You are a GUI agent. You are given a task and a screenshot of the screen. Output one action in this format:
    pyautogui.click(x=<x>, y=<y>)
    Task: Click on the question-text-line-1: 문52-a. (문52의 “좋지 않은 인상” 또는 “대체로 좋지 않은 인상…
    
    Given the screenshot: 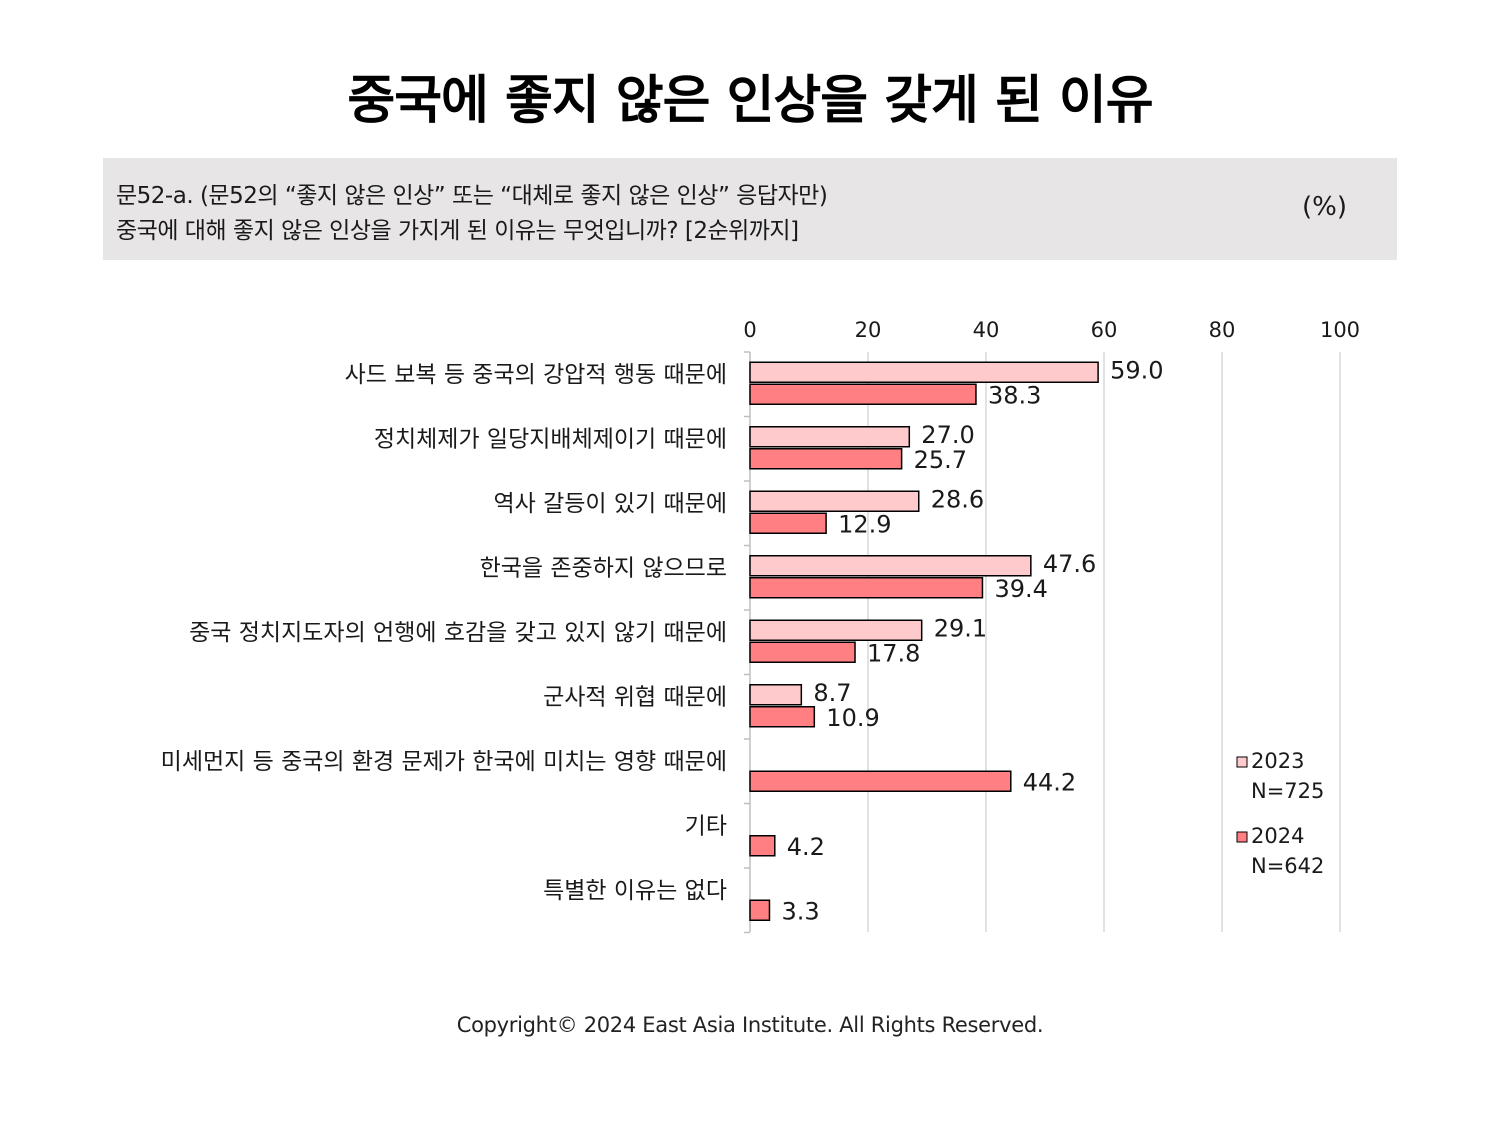 What is the action you would take?
    pyautogui.click(x=472, y=196)
    